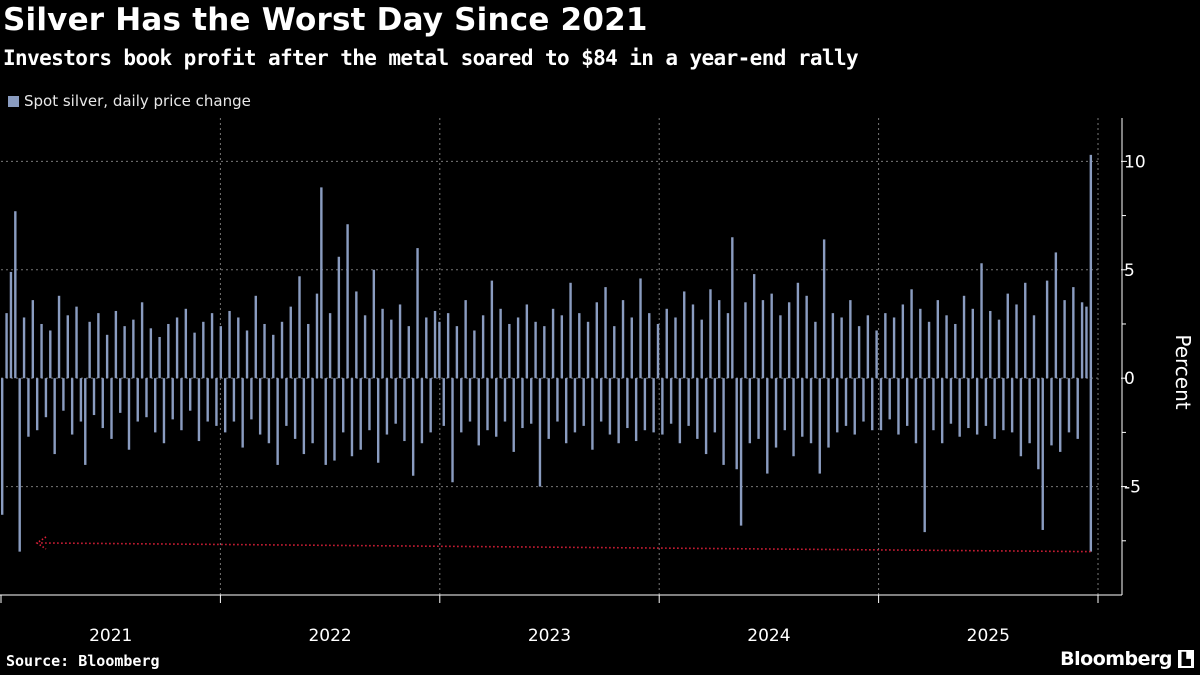 The image size is (1200, 675). What do you see at coordinates (549, 636) in the screenshot?
I see `x-tick-label: 2023` at bounding box center [549, 636].